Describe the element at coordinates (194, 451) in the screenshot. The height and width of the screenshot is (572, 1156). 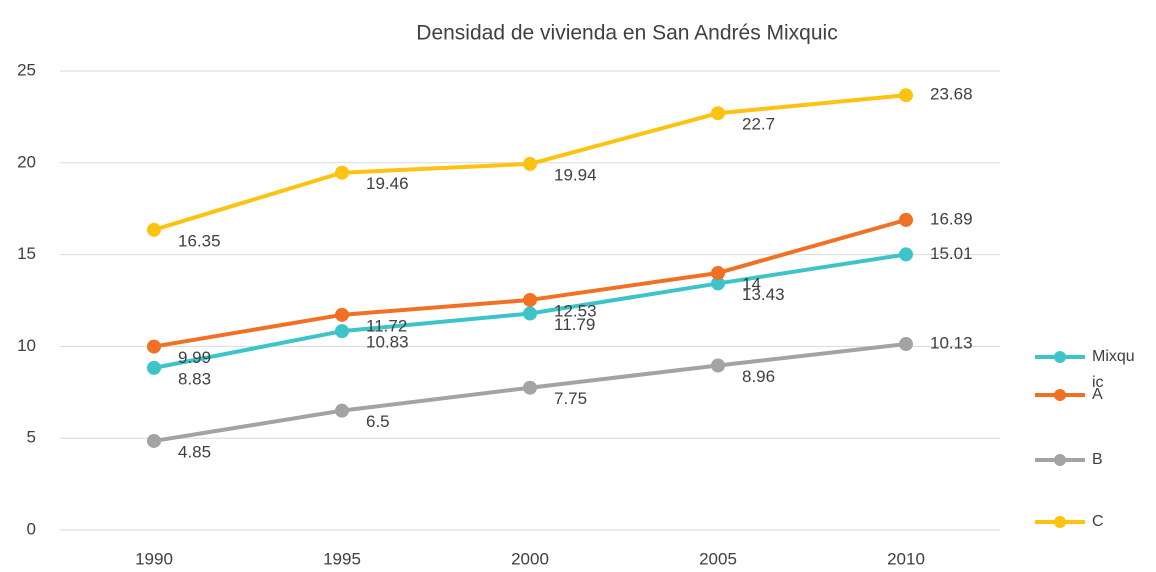
I see `data-label: 4.85` at that location.